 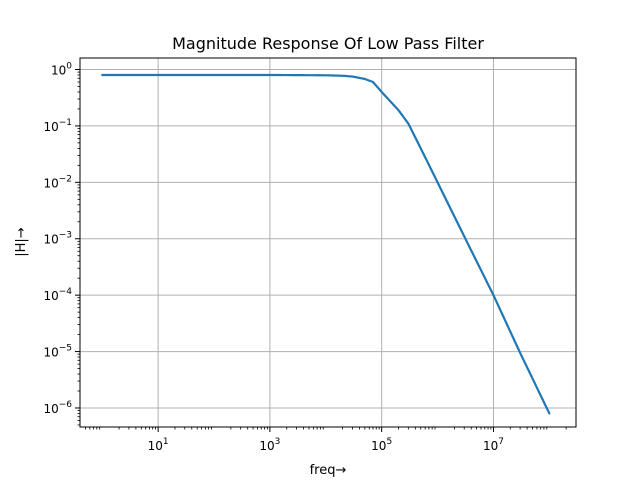 I want to click on x-tick-label: 10³, so click(x=269, y=445).